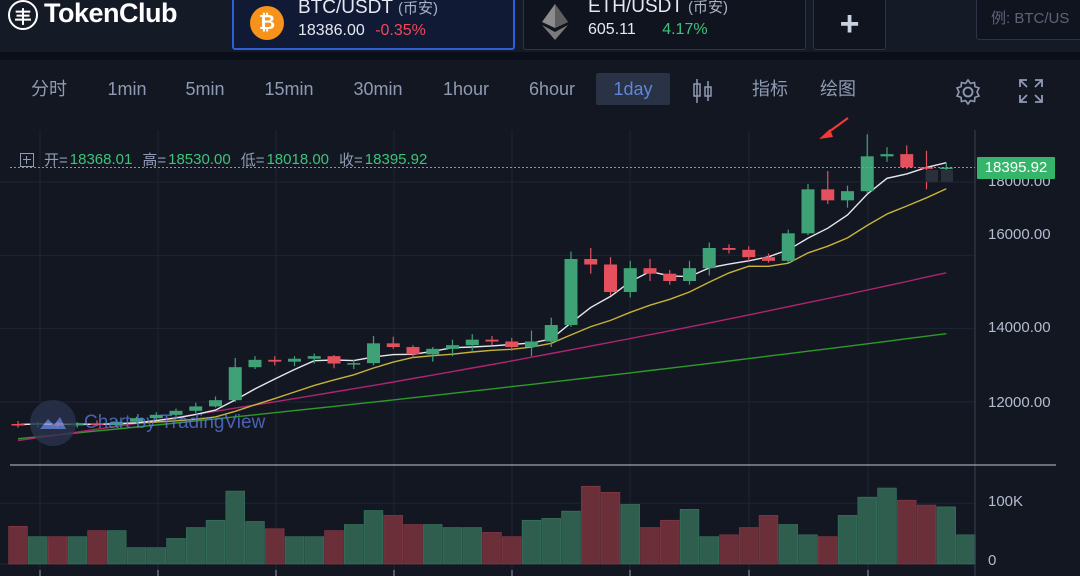  What do you see at coordinates (1019, 402) in the screenshot?
I see `price-axis-label: 12000.00` at bounding box center [1019, 402].